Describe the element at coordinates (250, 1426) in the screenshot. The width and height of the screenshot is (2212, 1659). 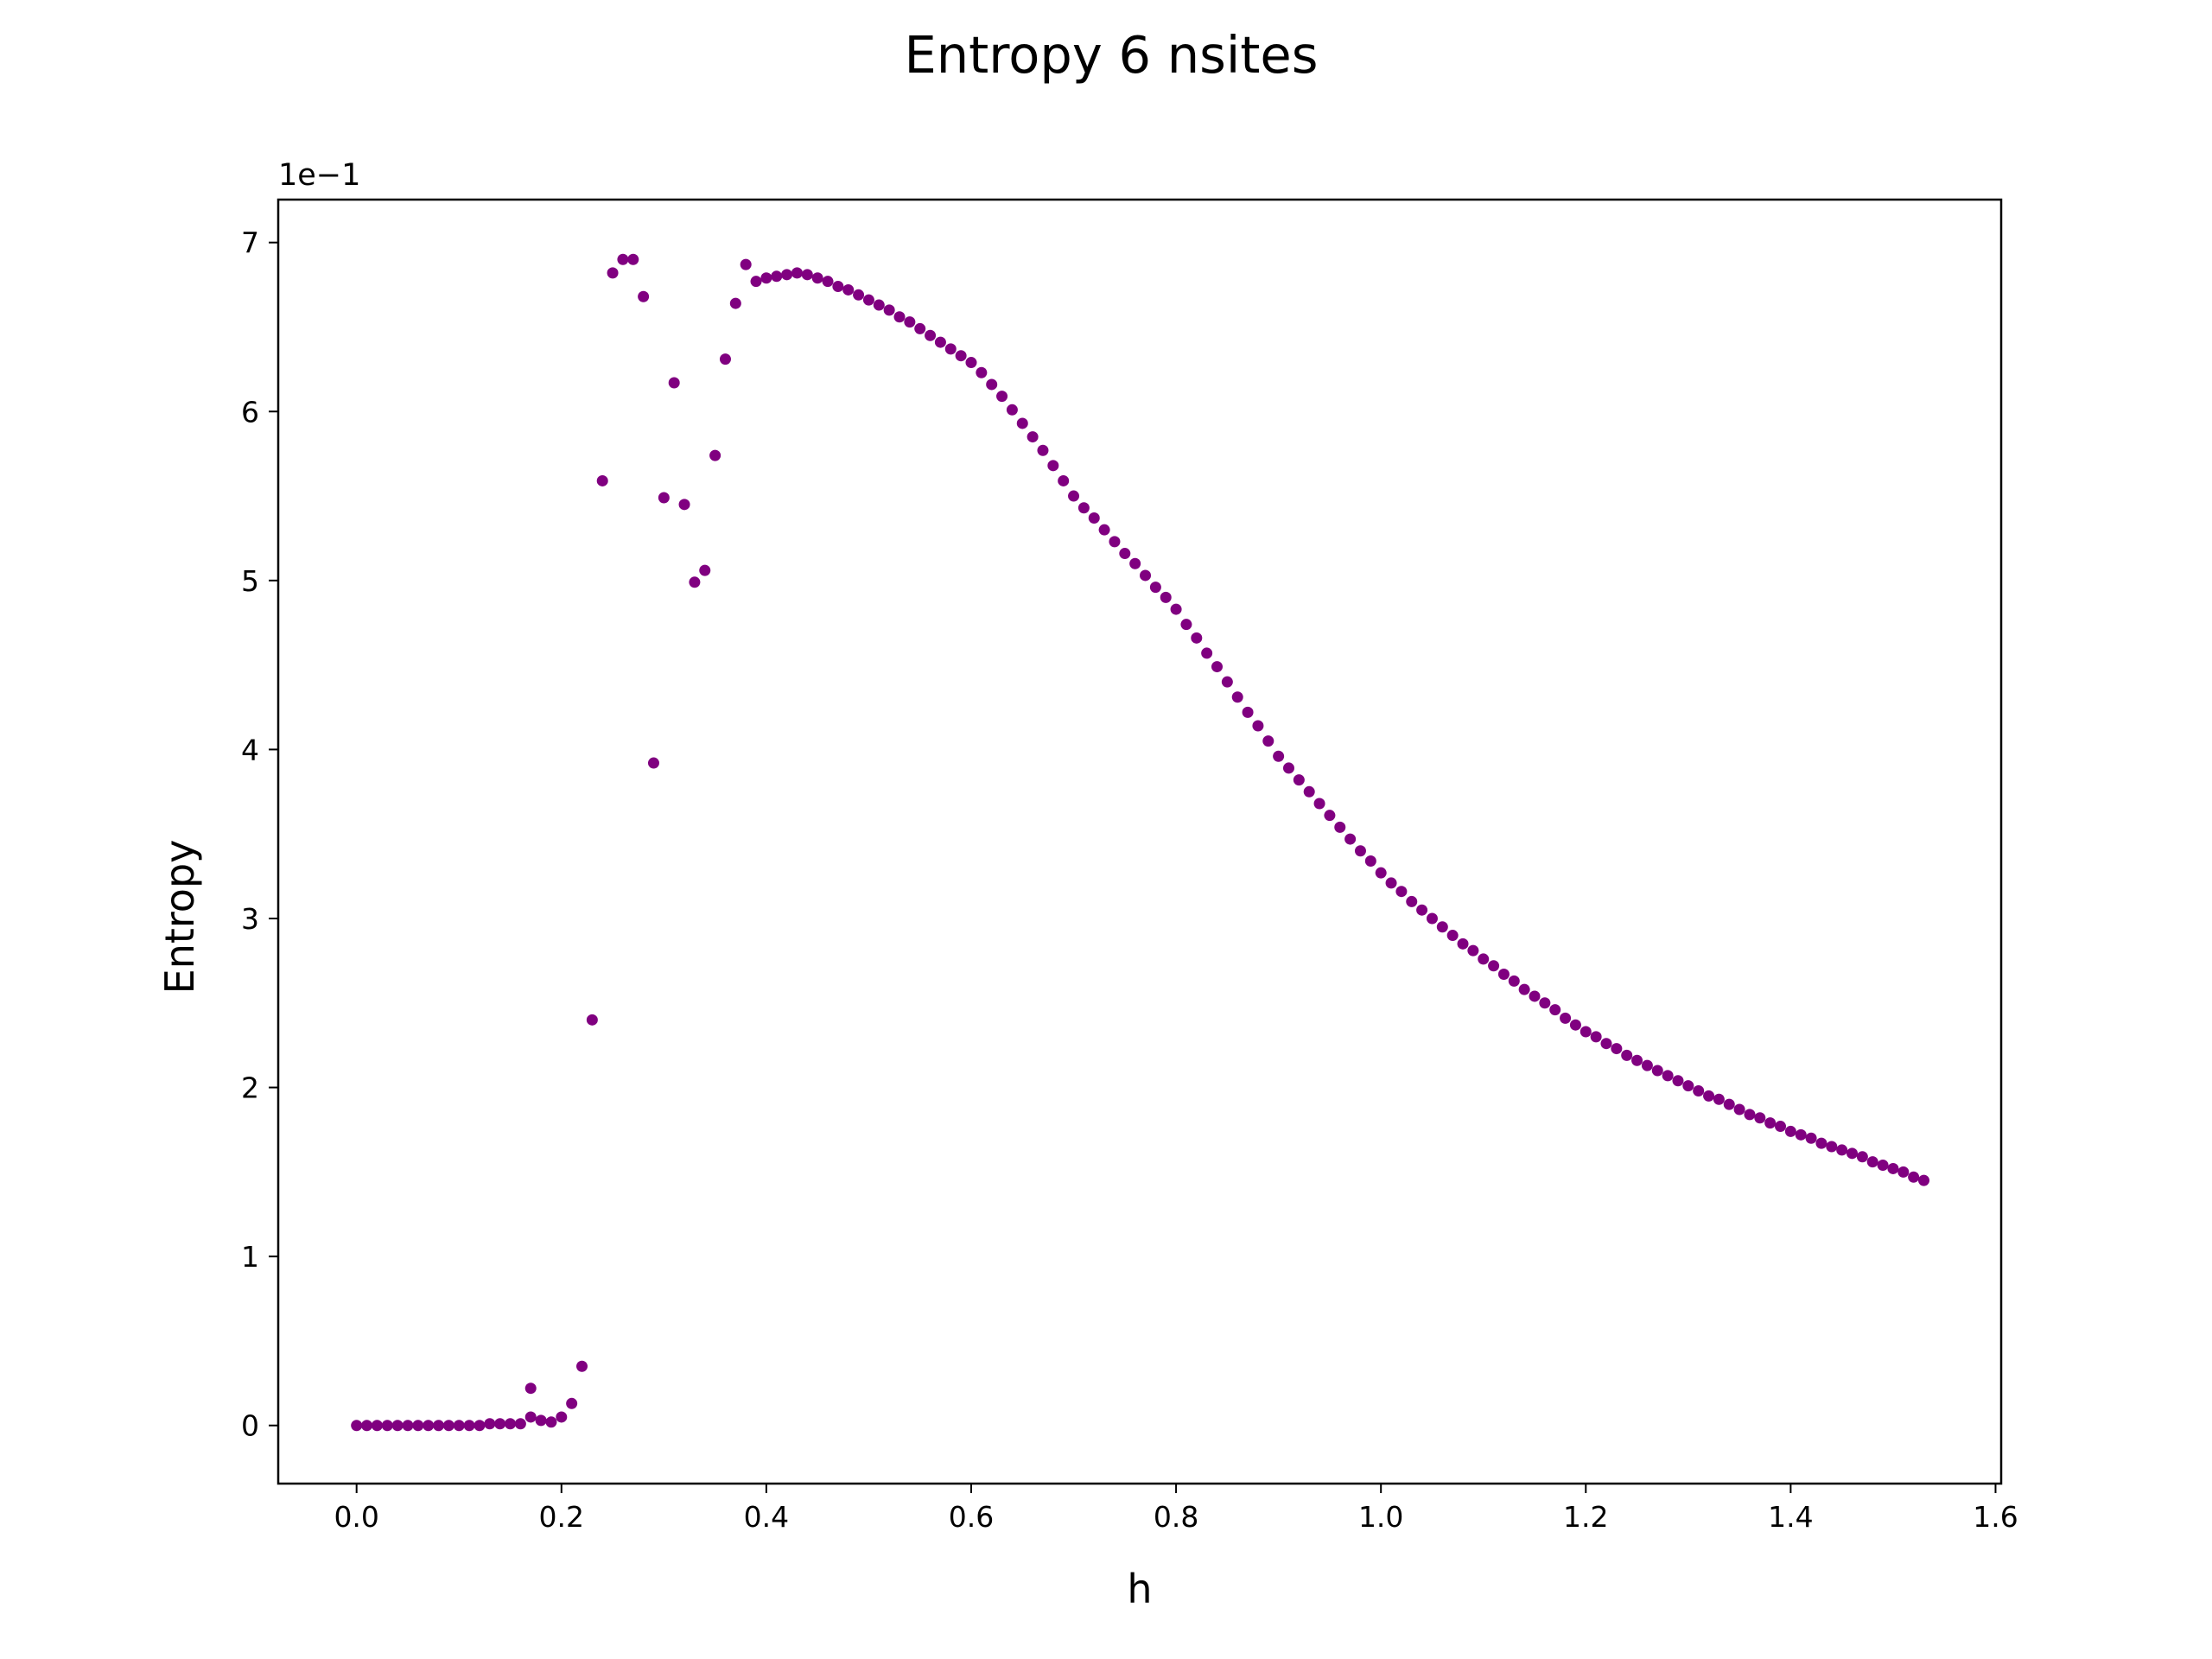
I see `y-tick-label: 0` at that location.